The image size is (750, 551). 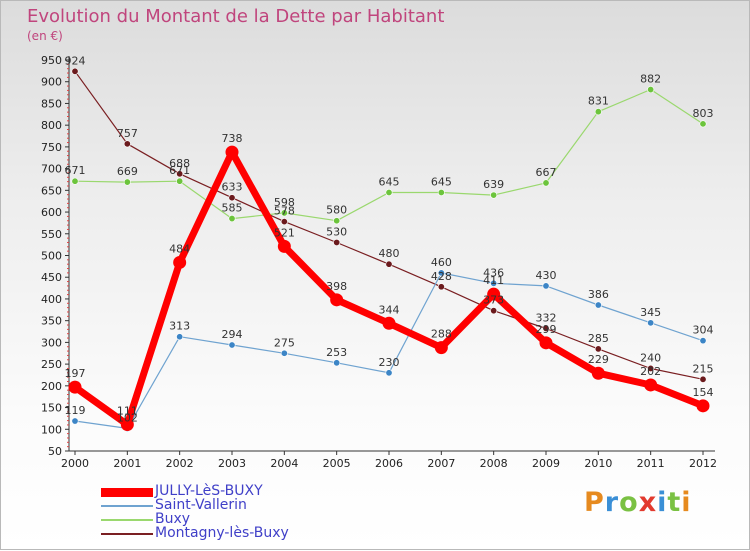 I want to click on y-tick-label: 500, so click(x=51, y=256).